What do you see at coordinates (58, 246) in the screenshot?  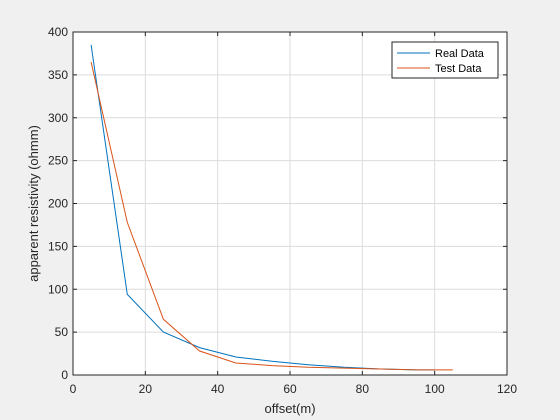 I see `y-tick-label: 150` at bounding box center [58, 246].